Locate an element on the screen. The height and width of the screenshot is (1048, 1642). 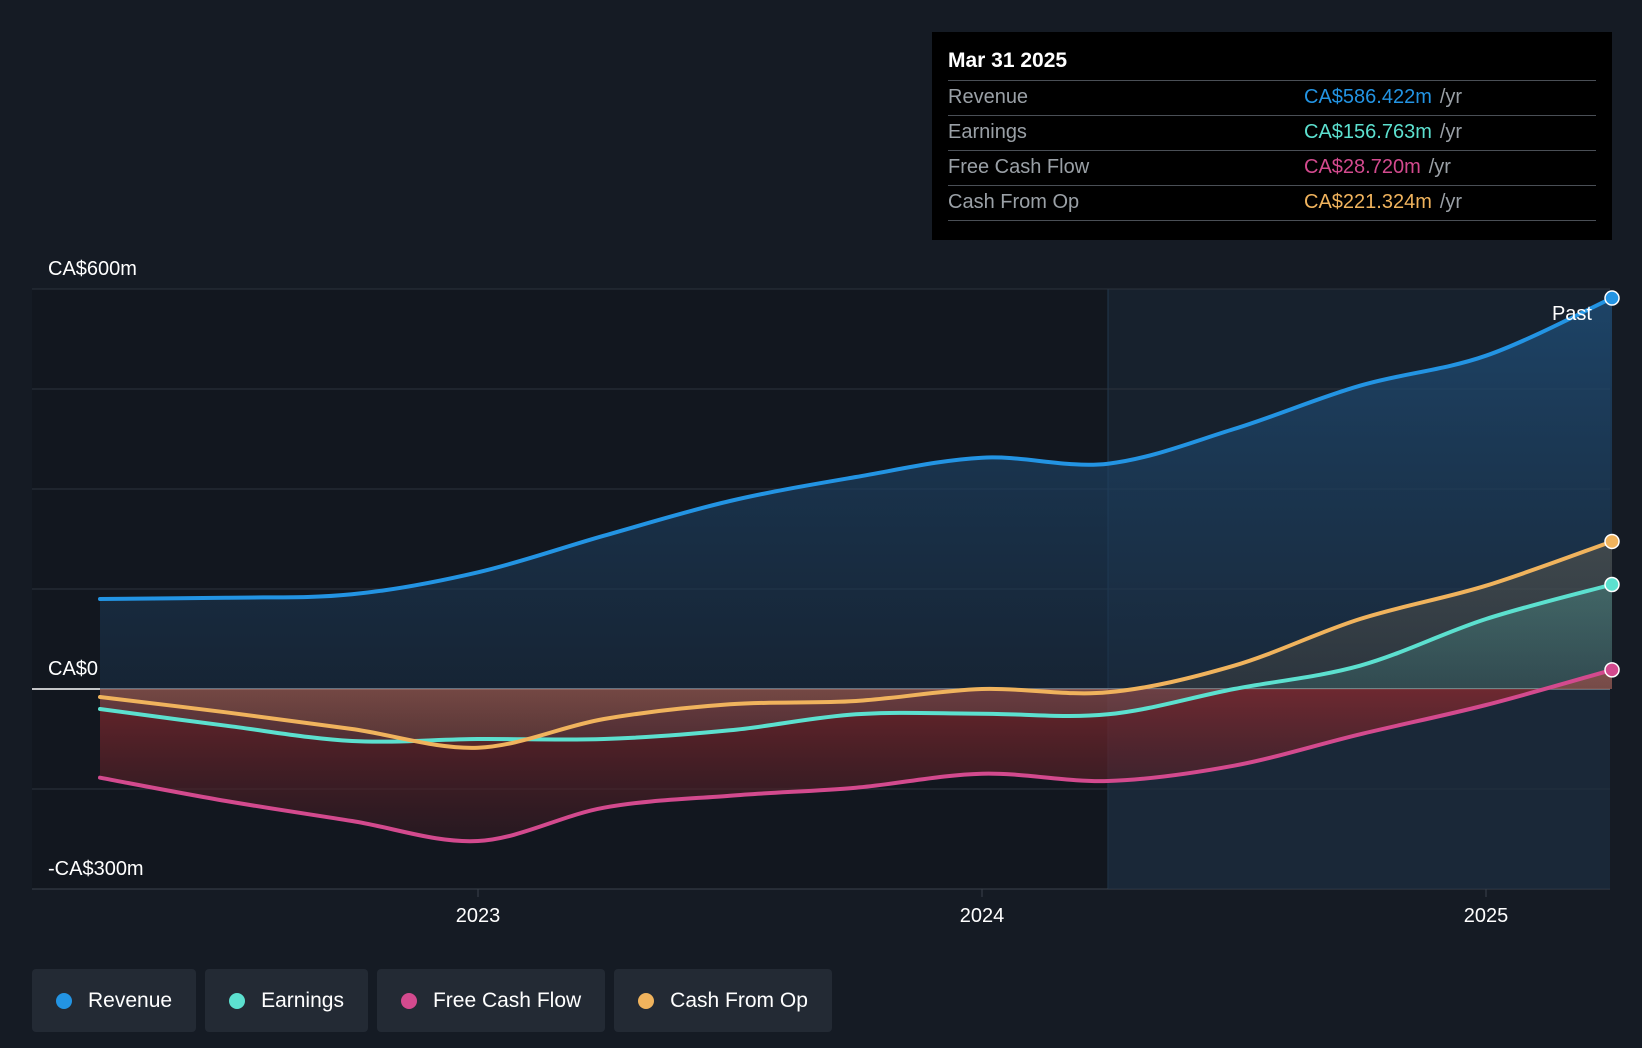
legend-item-cash-from-op: Cash From Op is located at coordinates (723, 1000).